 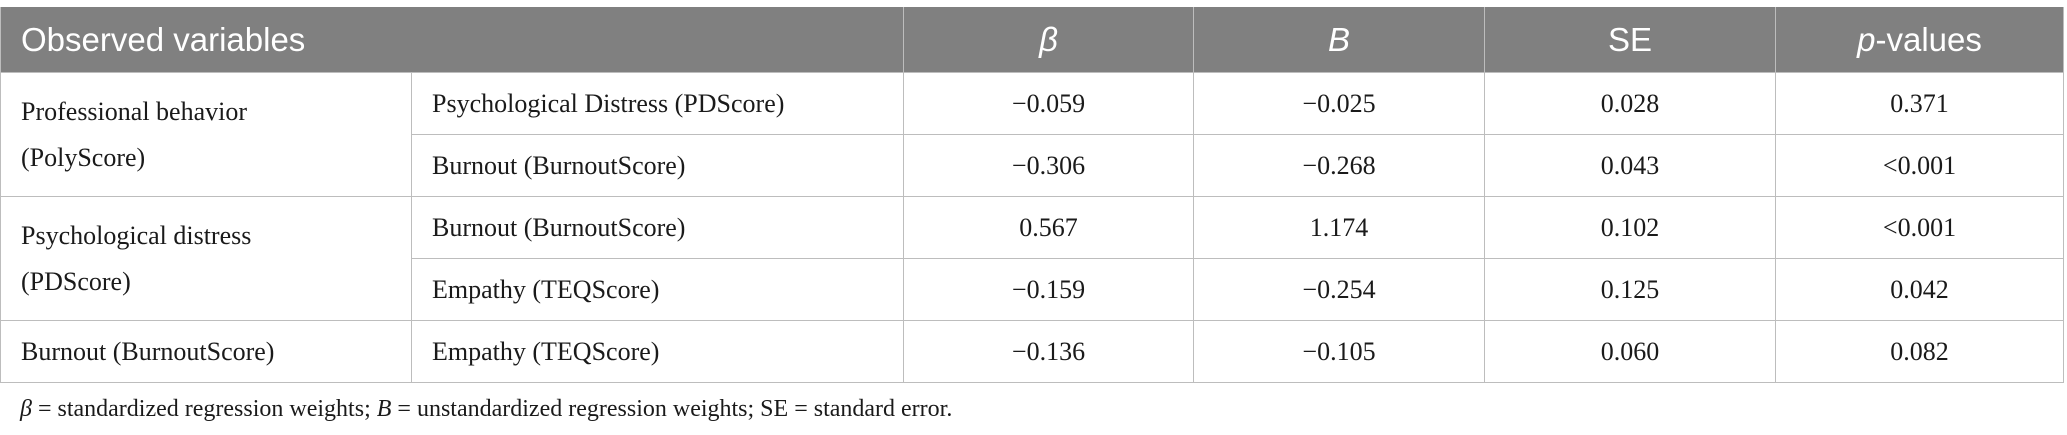 What do you see at coordinates (1339, 165) in the screenshot?
I see `value-cell: −0.268` at bounding box center [1339, 165].